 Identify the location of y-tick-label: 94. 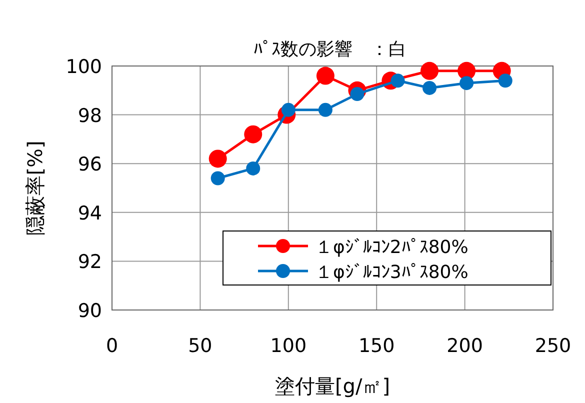
(90, 213).